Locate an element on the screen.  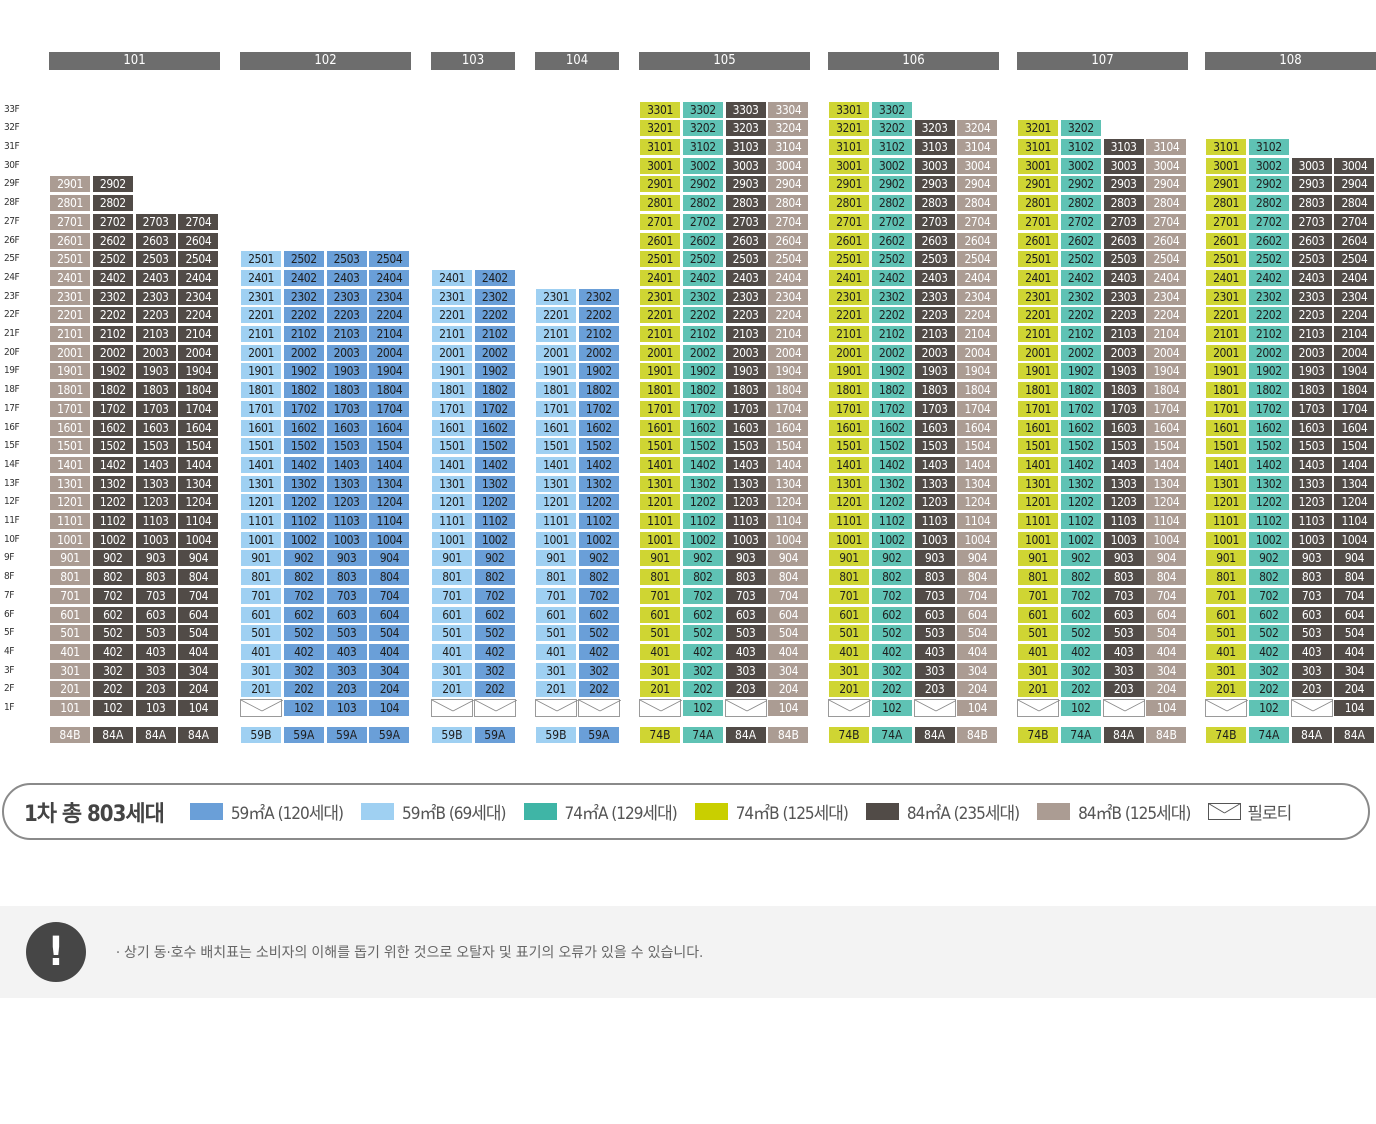
unit-cell: 1703 is located at coordinates (346, 408).